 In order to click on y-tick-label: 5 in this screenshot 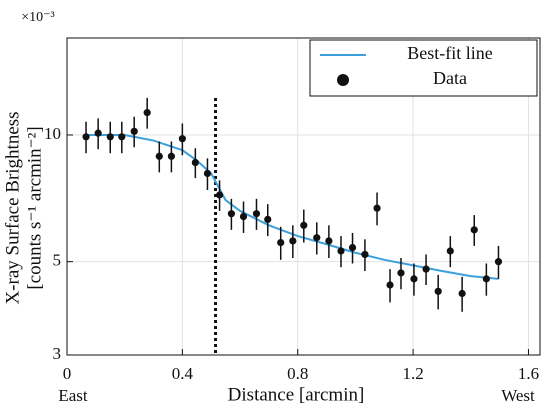, I will do `click(57, 260)`.